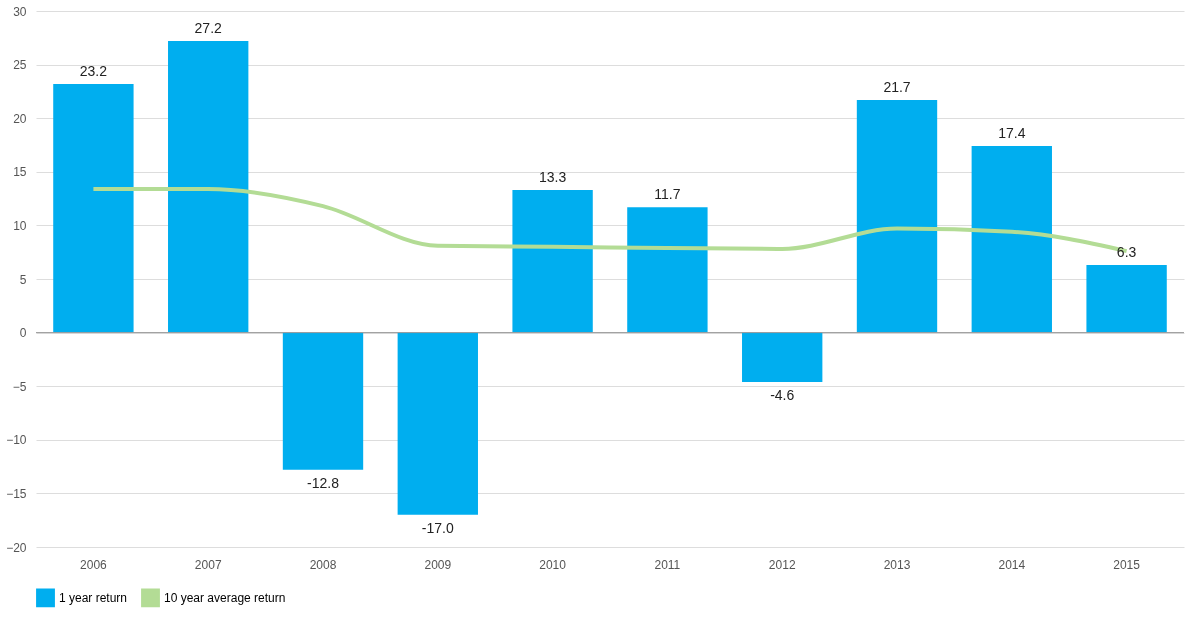 The height and width of the screenshot is (623, 1202). Describe the element at coordinates (897, 564) in the screenshot. I see `x-tick-label: 2013` at that location.